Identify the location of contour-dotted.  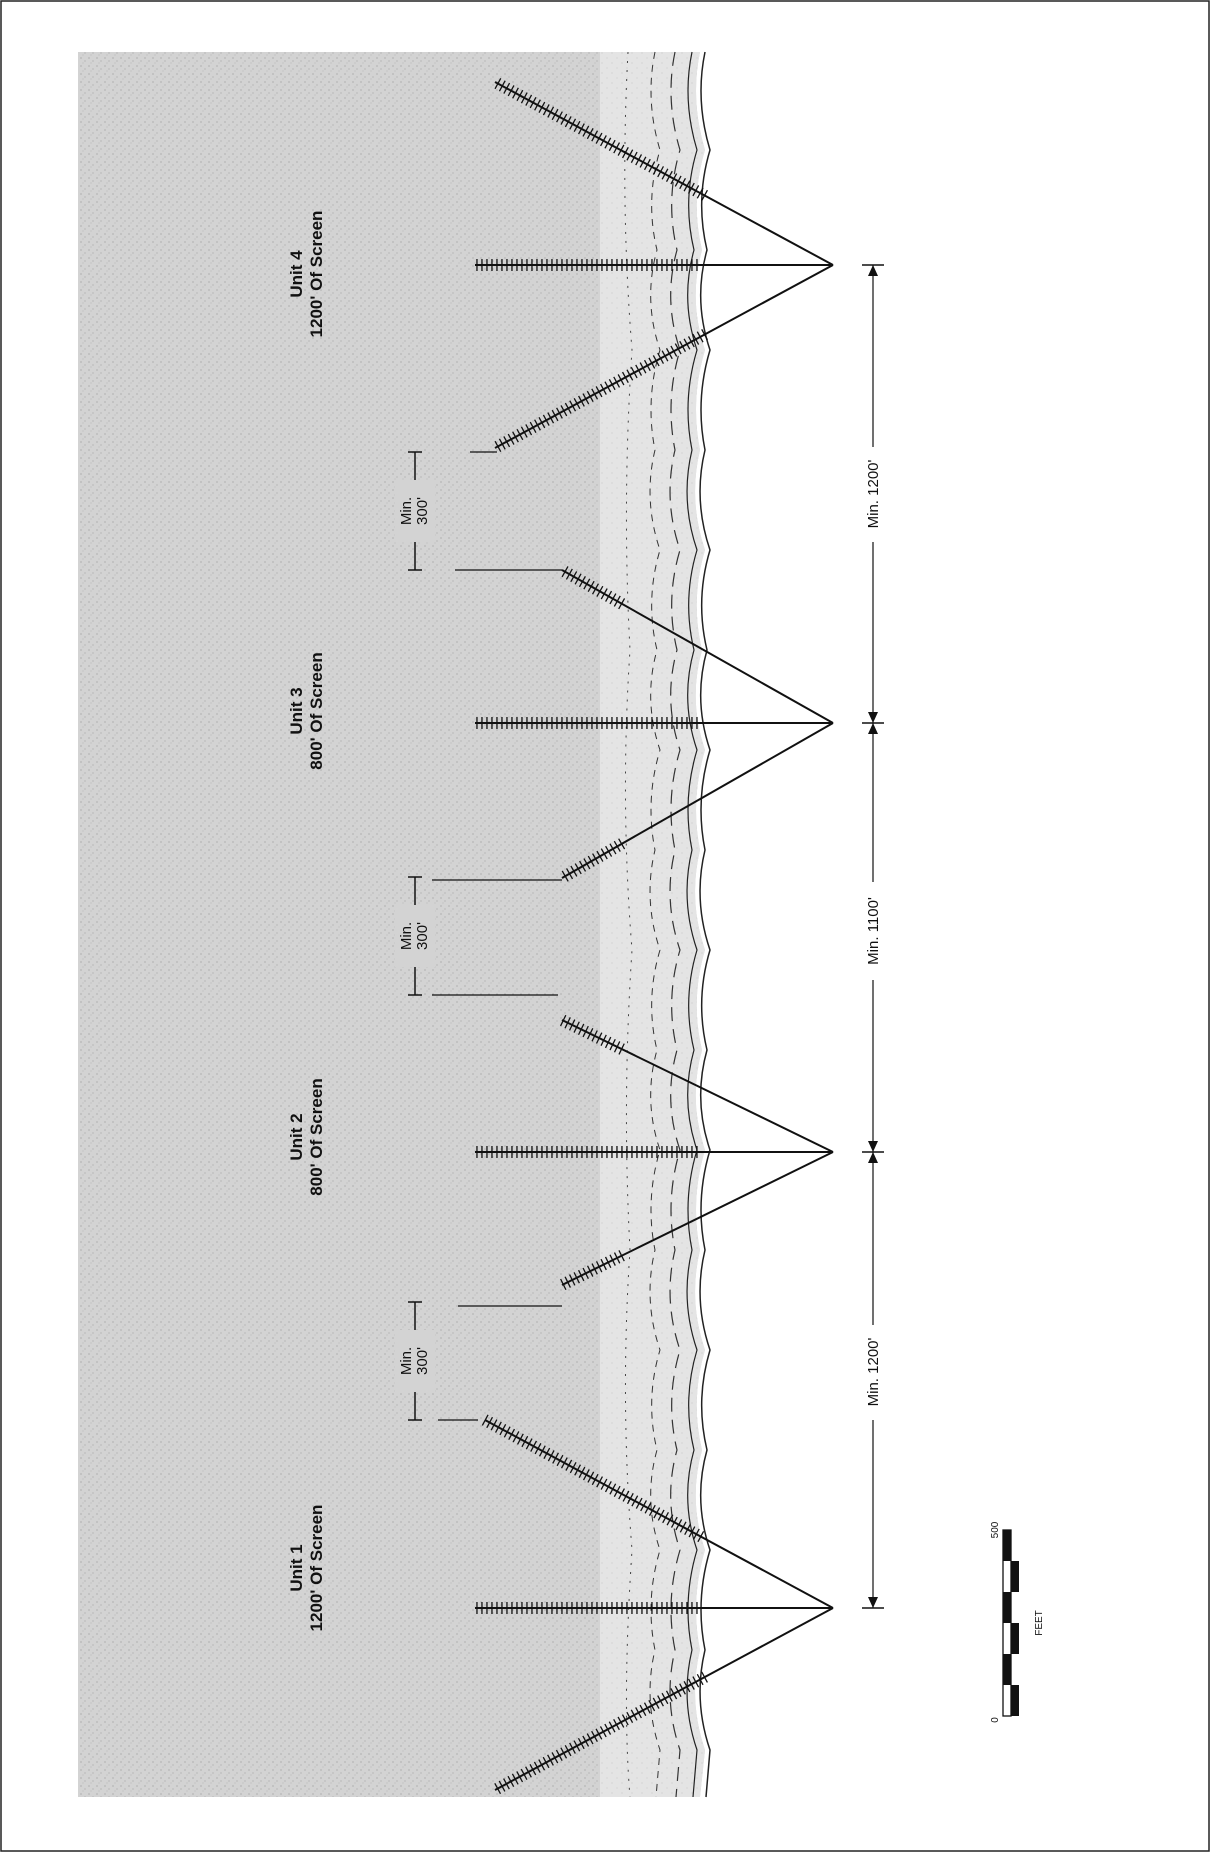
(628, 924).